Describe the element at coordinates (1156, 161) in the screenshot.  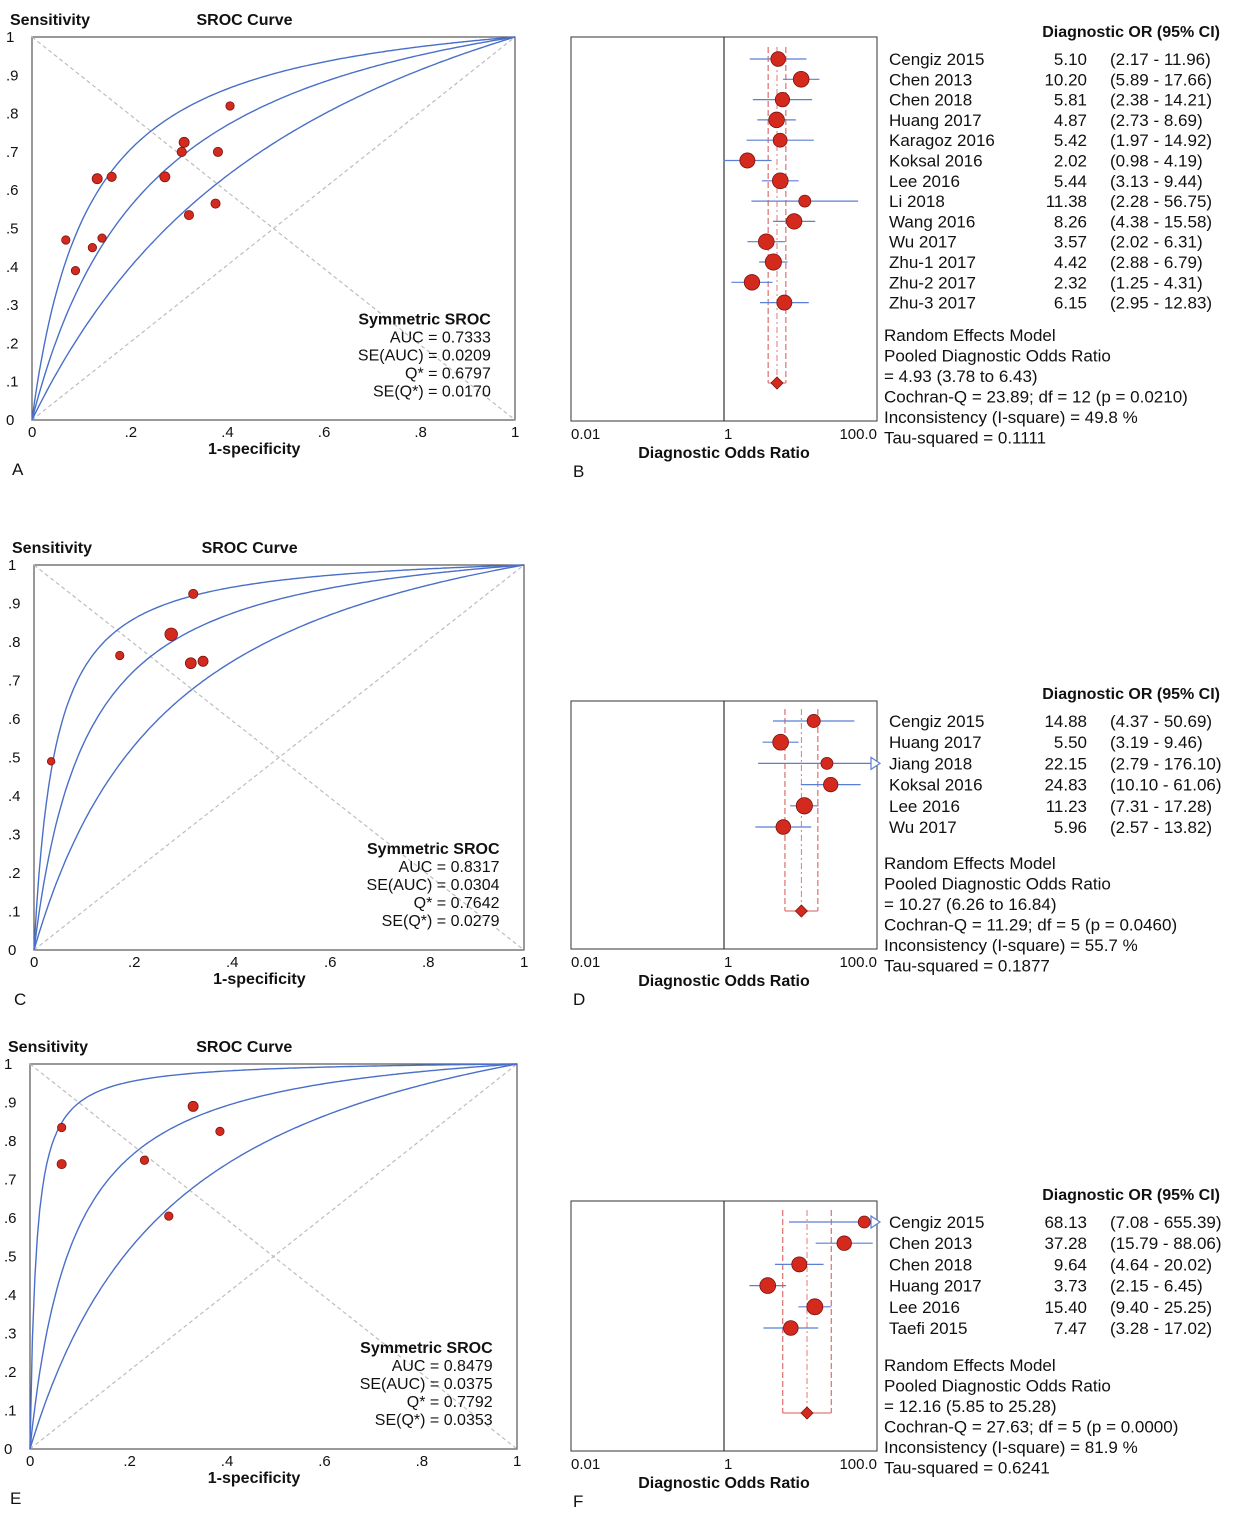
I see `study-ci: (0.98 - 4.19)` at that location.